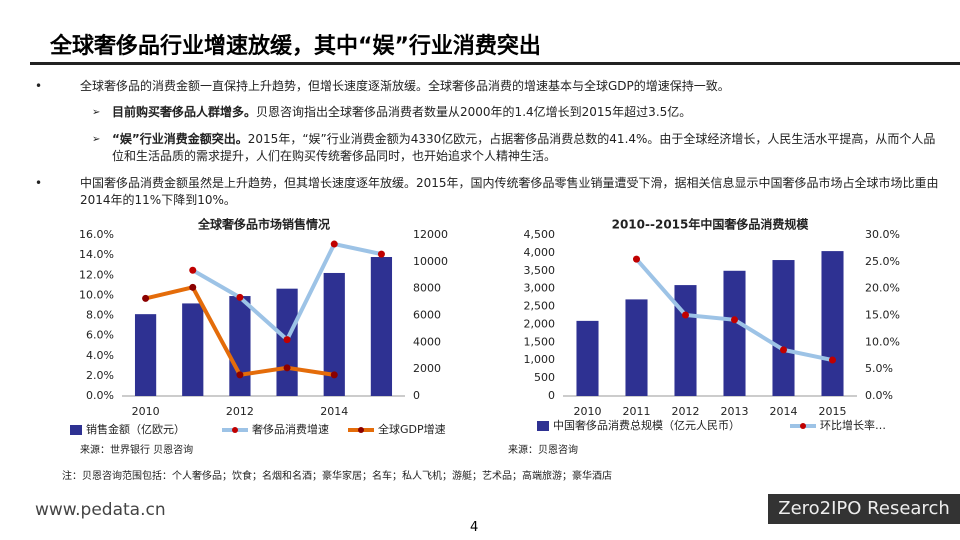 This screenshot has height=540, width=960. What do you see at coordinates (540, 288) in the screenshot?
I see `tick-label: 3,000` at bounding box center [540, 288].